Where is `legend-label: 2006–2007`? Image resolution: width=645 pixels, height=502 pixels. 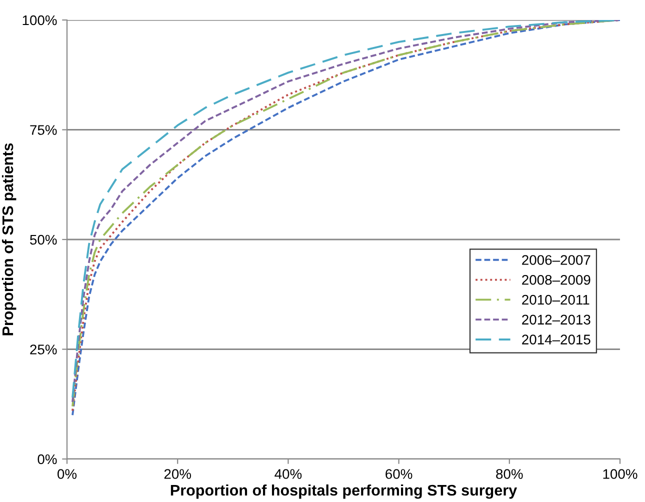 legend-label: 2006–2007 is located at coordinates (556, 260).